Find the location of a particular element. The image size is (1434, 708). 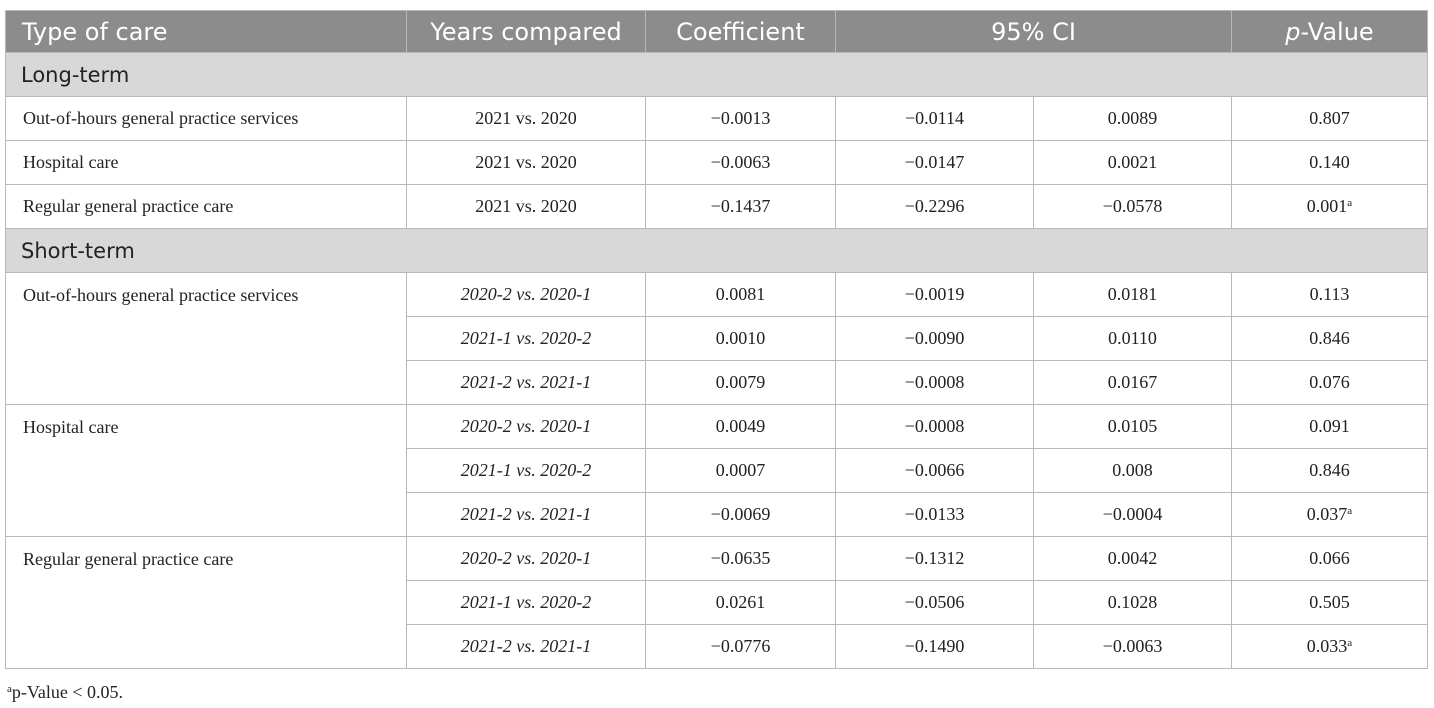

p-value-number: 0.091 is located at coordinates (1329, 426).